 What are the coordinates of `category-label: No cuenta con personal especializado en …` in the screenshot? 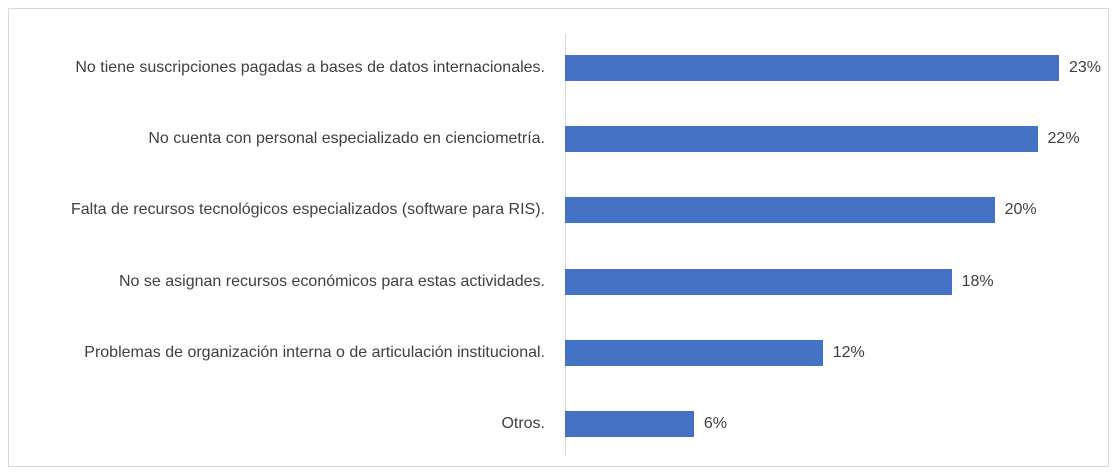 It's located at (277, 139).